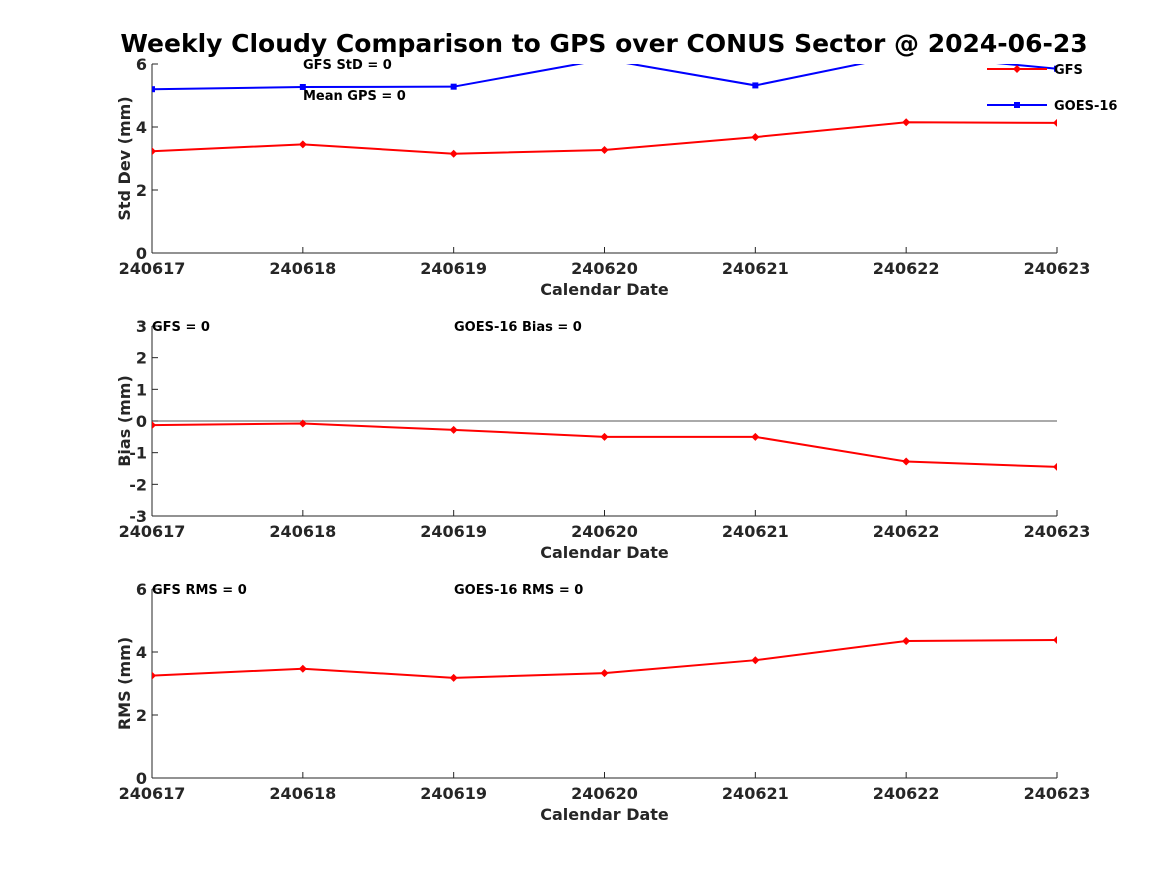 This screenshot has width=1167, height=875. Describe the element at coordinates (124, 683) in the screenshot. I see `y-axis-label: RMS (mm)` at that location.